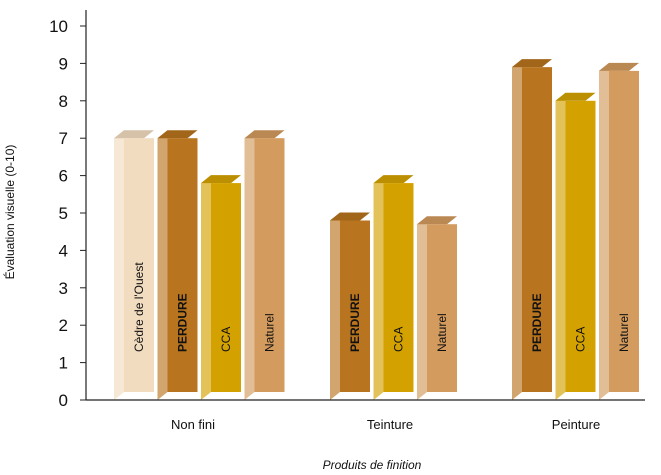  I want to click on y-tick-label: 10, so click(58, 26).